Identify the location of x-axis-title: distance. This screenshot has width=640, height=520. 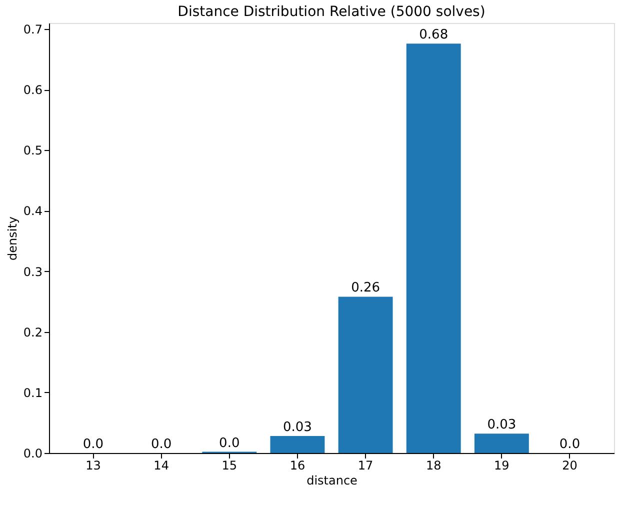
(332, 481).